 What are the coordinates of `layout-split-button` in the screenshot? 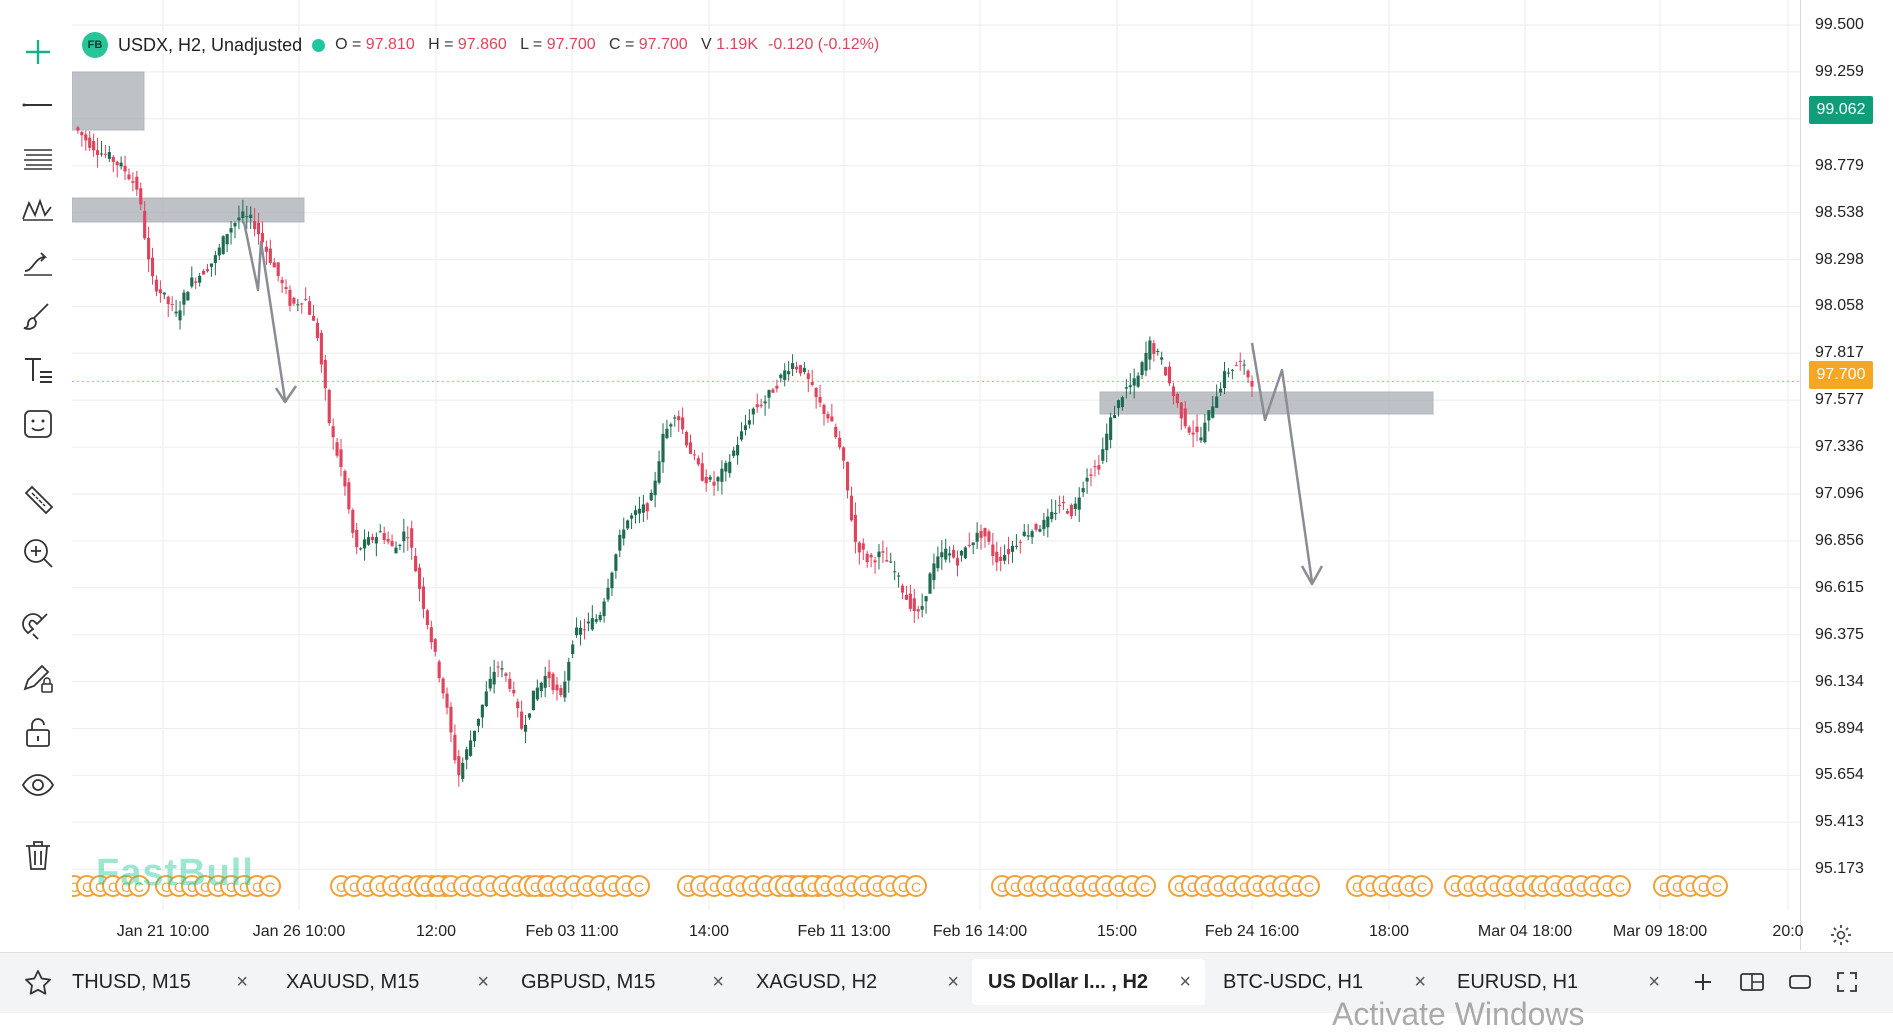 It's located at (1752, 982).